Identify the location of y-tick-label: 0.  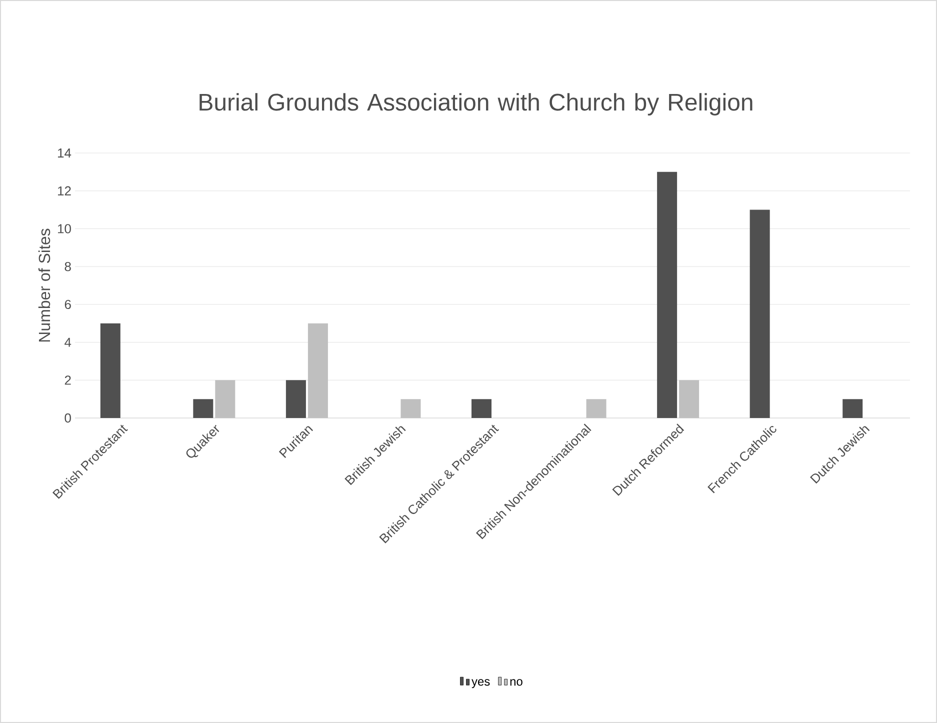
(67, 418).